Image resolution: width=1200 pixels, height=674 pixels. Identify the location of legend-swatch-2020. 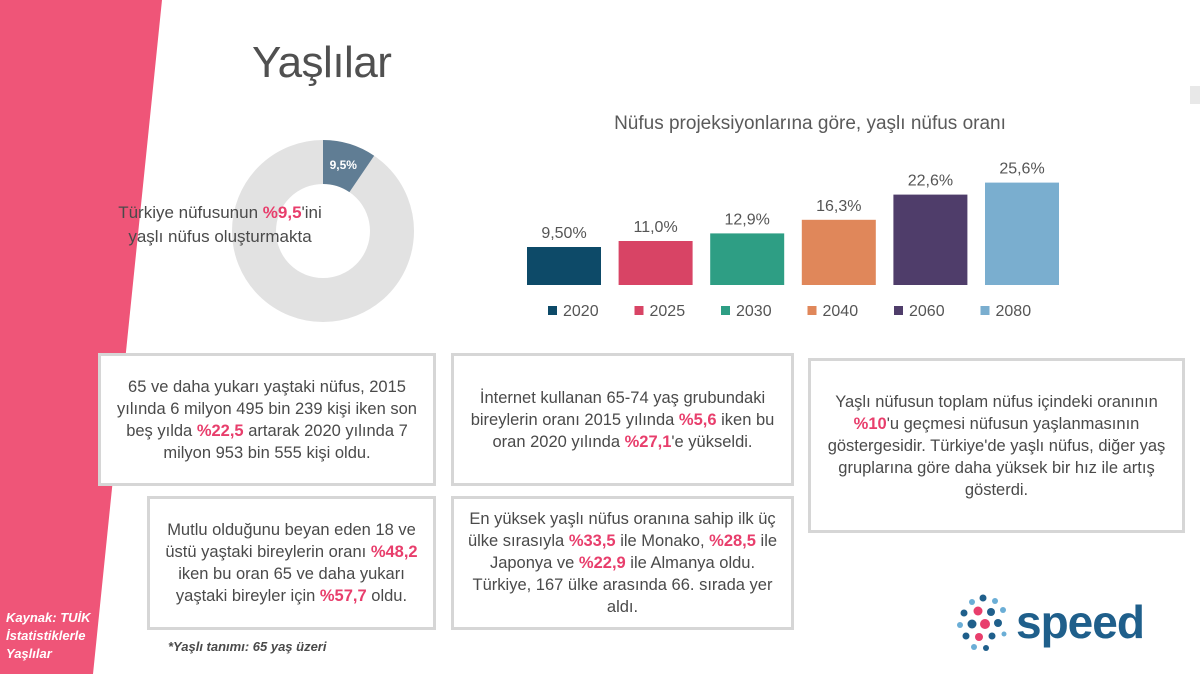
(552, 310).